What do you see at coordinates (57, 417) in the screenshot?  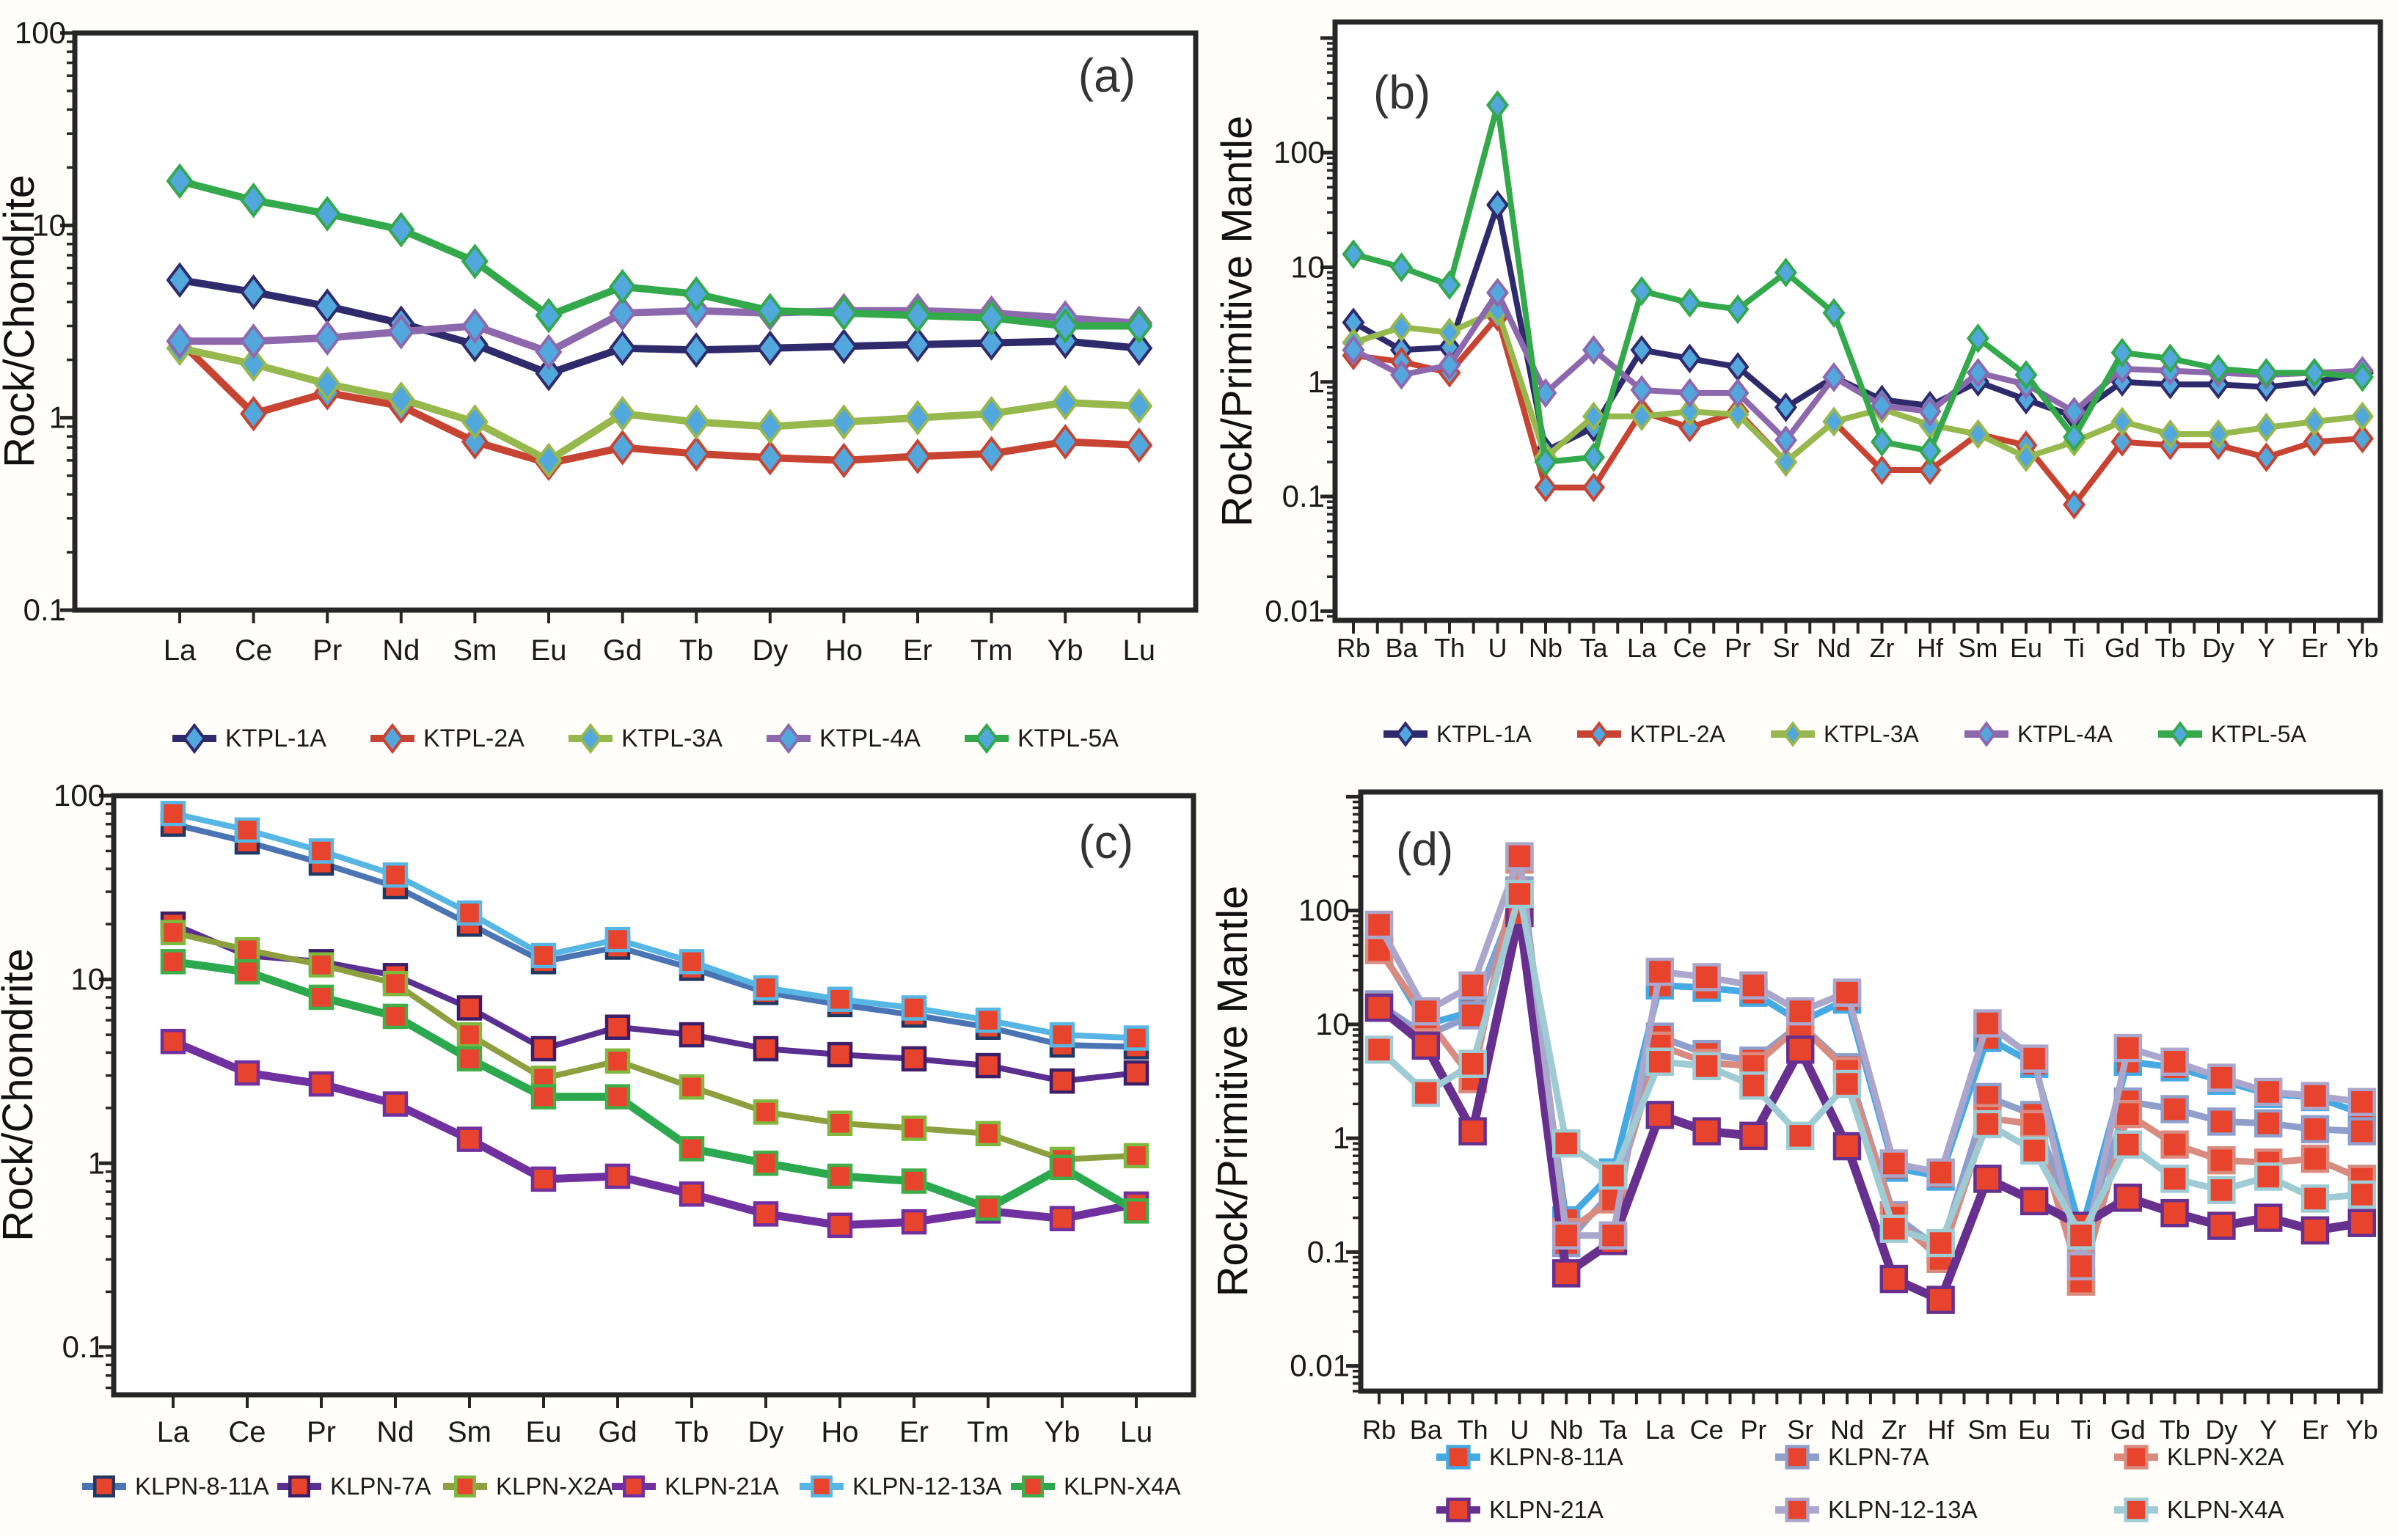 I see `y-tick-label: 1` at bounding box center [57, 417].